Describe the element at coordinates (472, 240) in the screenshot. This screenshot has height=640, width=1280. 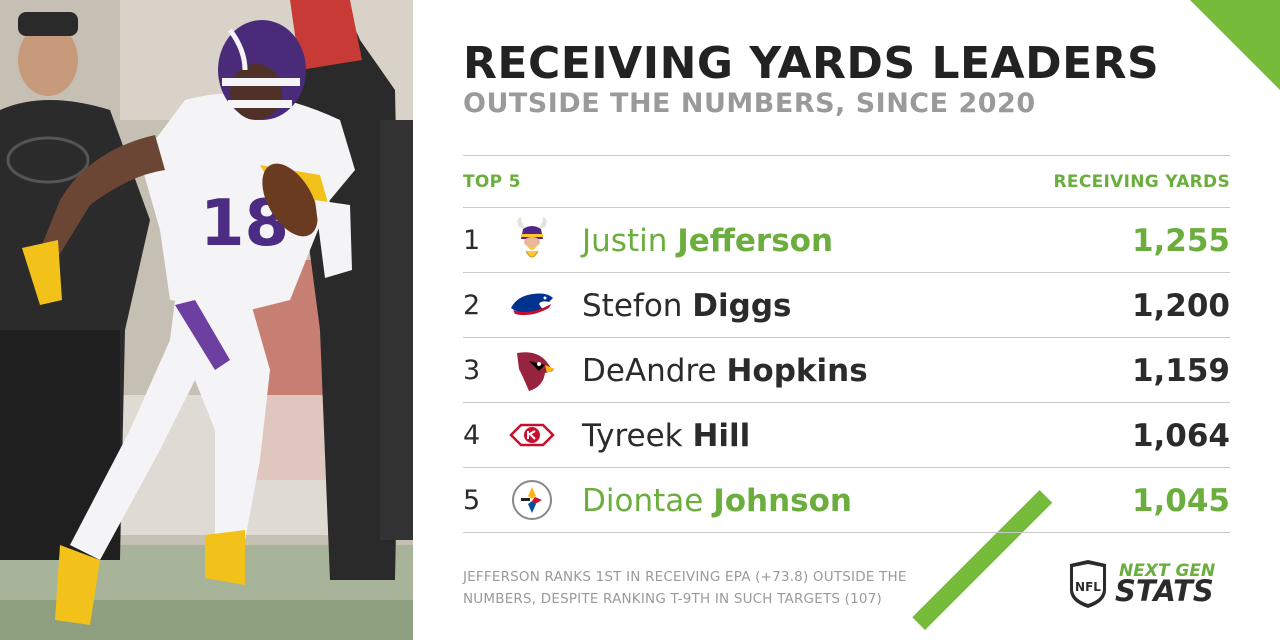
I see `rank-number: 1` at that location.